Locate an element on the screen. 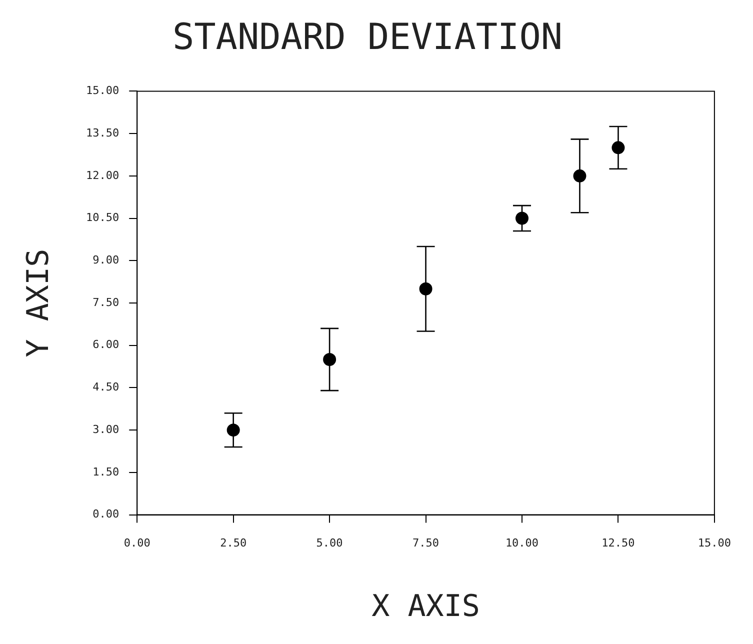 The image size is (753, 644). y-tick-label: 6.00 is located at coordinates (106, 345).